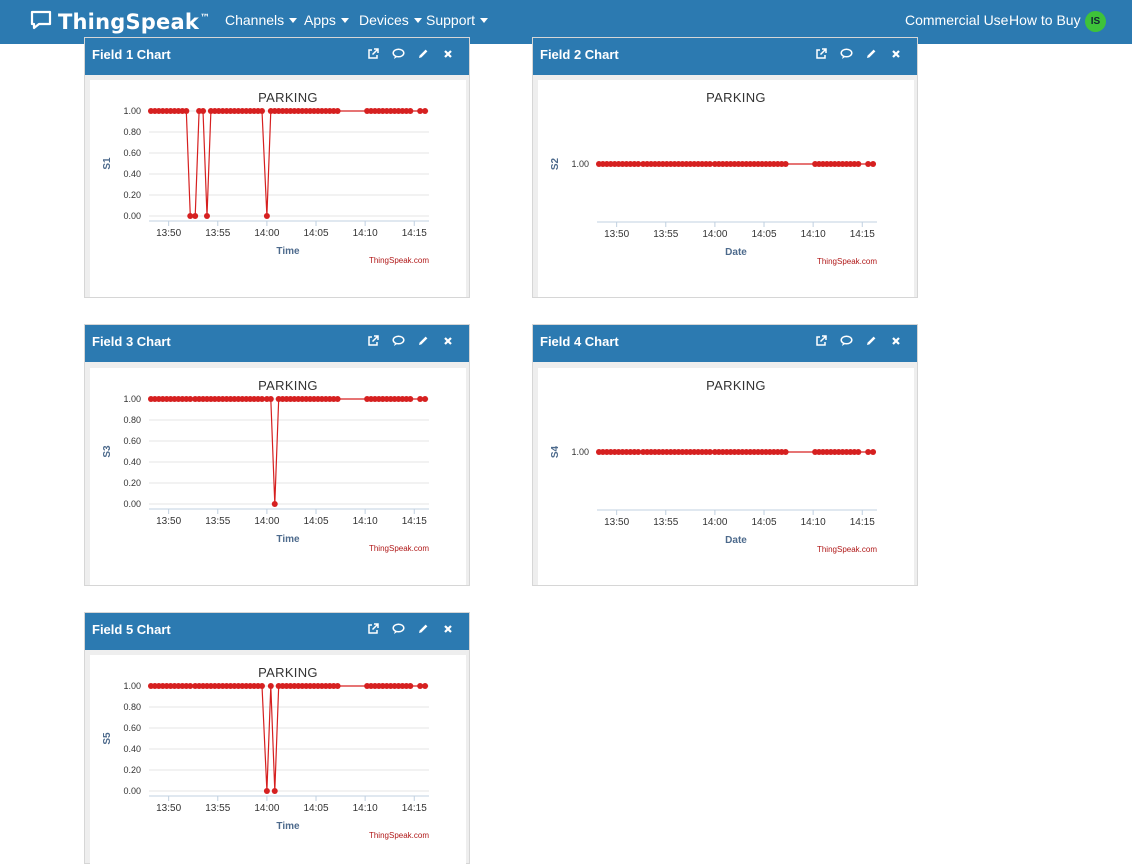  Describe the element at coordinates (725, 56) in the screenshot. I see `panel-header: Field 2 Chart` at that location.